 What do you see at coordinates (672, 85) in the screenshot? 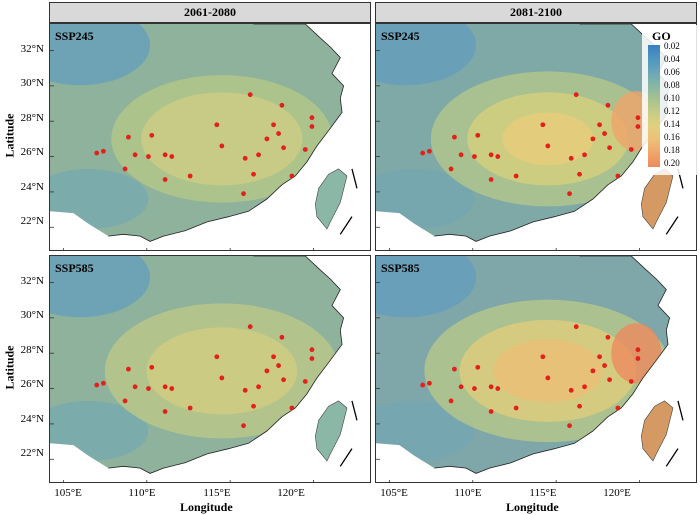
I see `legend-label: 0.08` at bounding box center [672, 85].